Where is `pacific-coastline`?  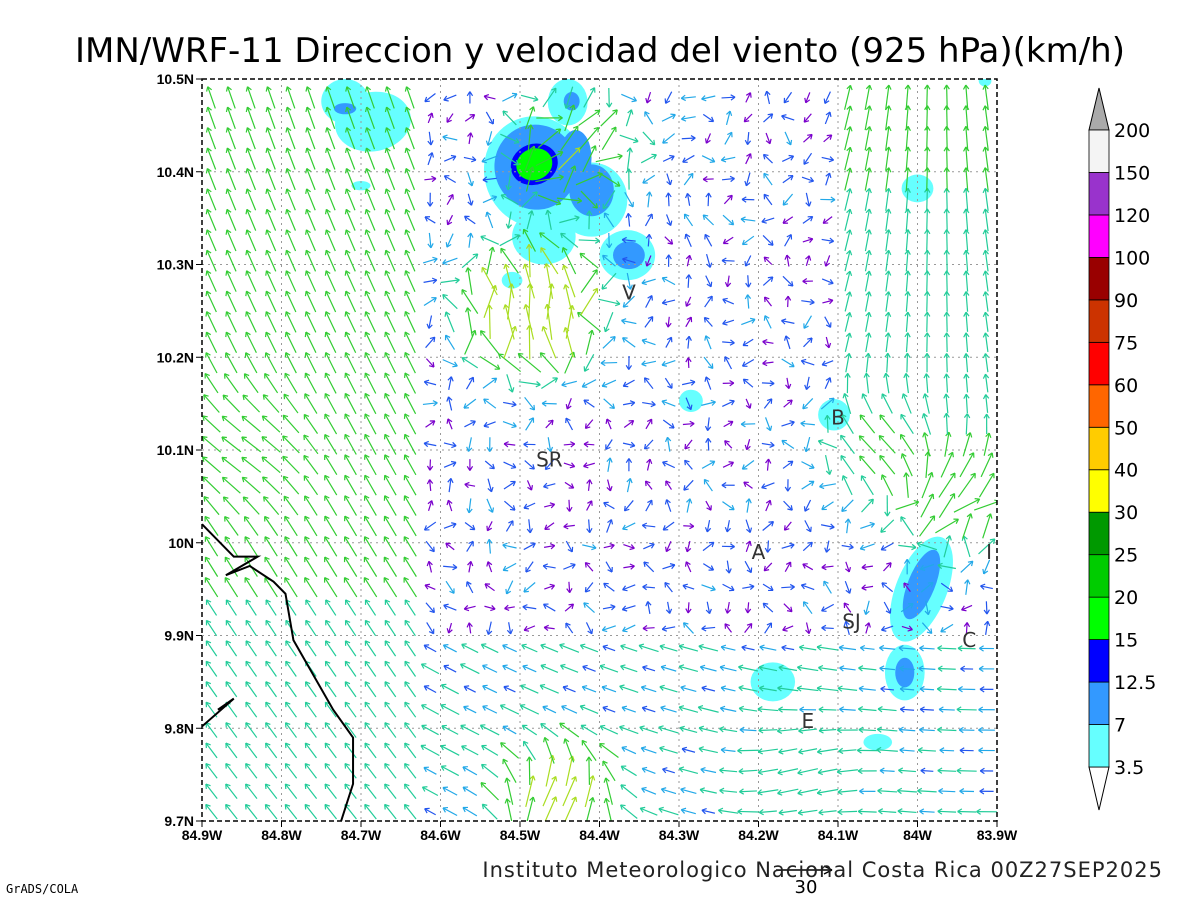
pacific-coastline is located at coordinates (278, 672).